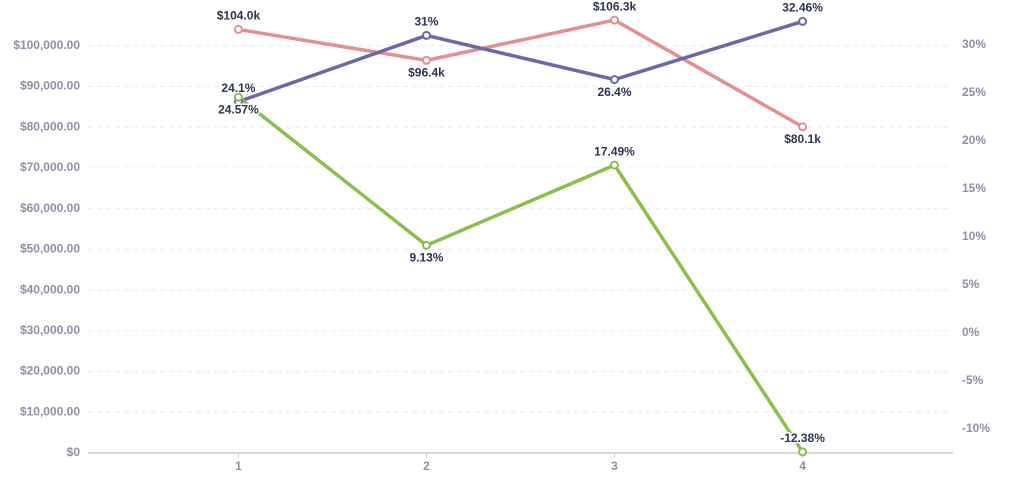 This screenshot has width=1023, height=485. I want to click on y2-tick-label: 0%, so click(971, 332).